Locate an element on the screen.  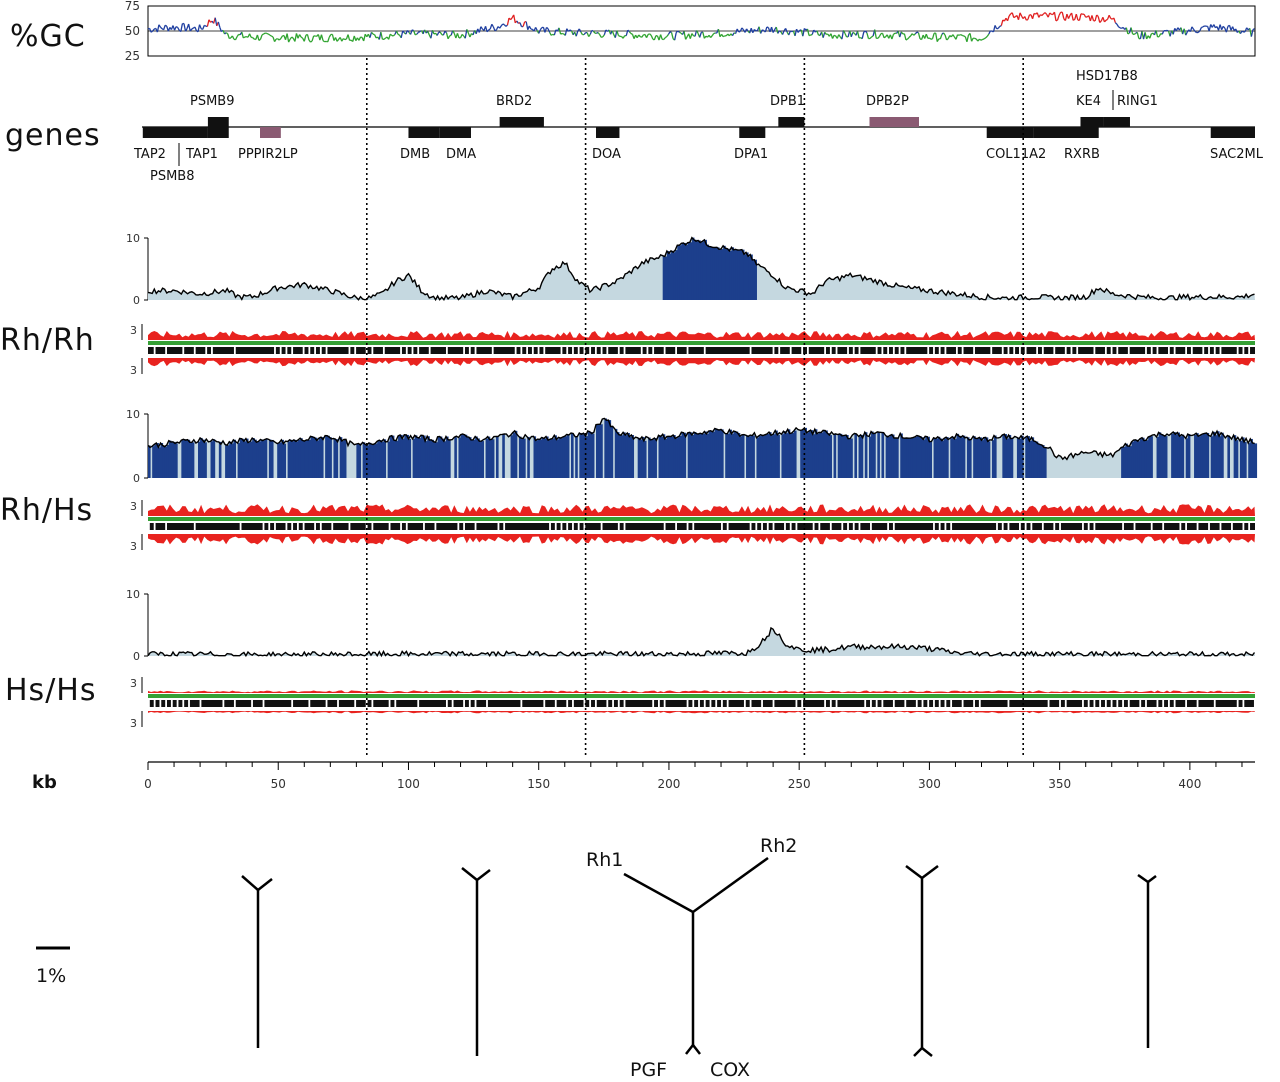
gene-label-dpb1: DPB1 is located at coordinates (787, 101).